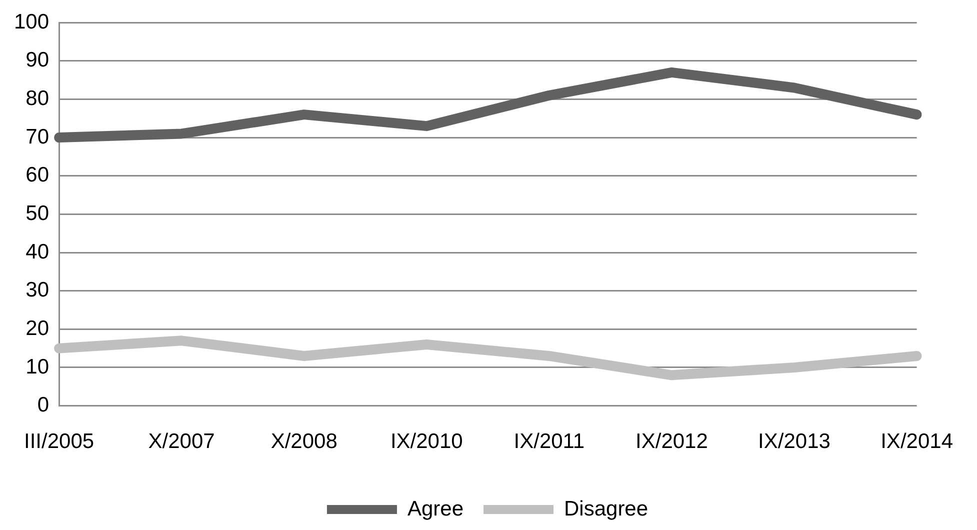  What do you see at coordinates (794, 442) in the screenshot?
I see `x-tick-label: IX/2013` at bounding box center [794, 442].